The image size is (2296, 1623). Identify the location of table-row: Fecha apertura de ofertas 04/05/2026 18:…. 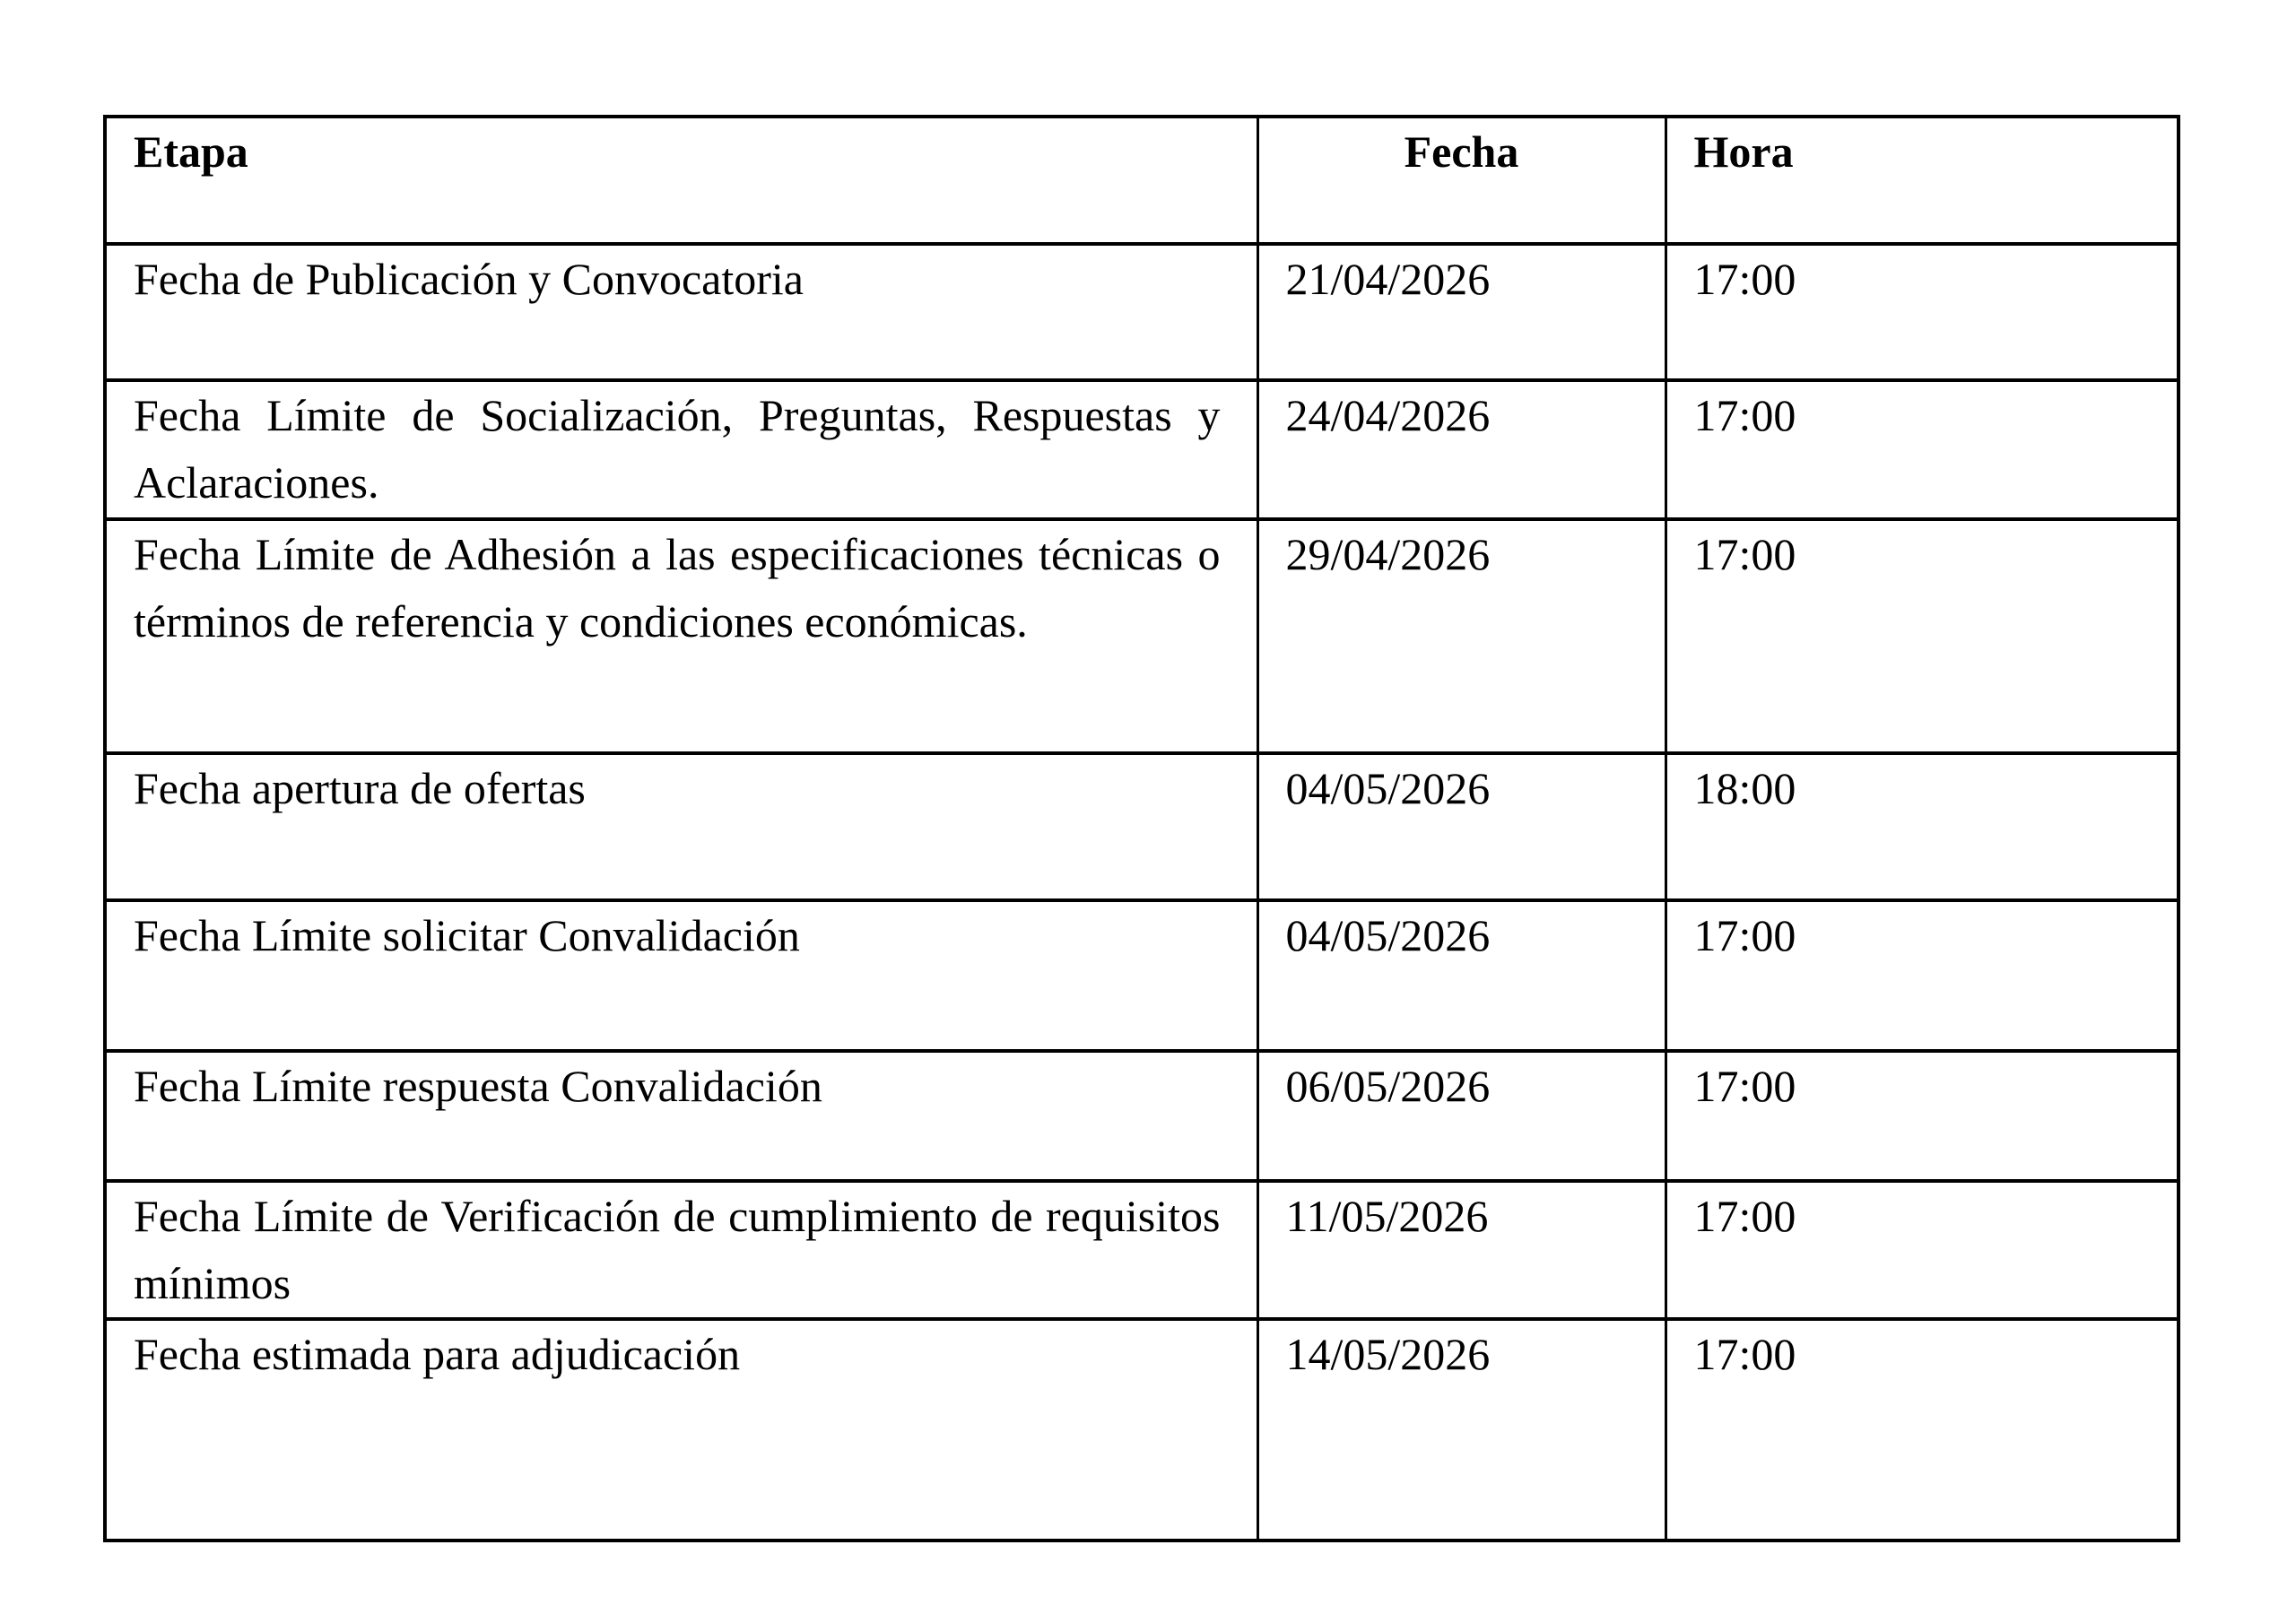
(1141, 826).